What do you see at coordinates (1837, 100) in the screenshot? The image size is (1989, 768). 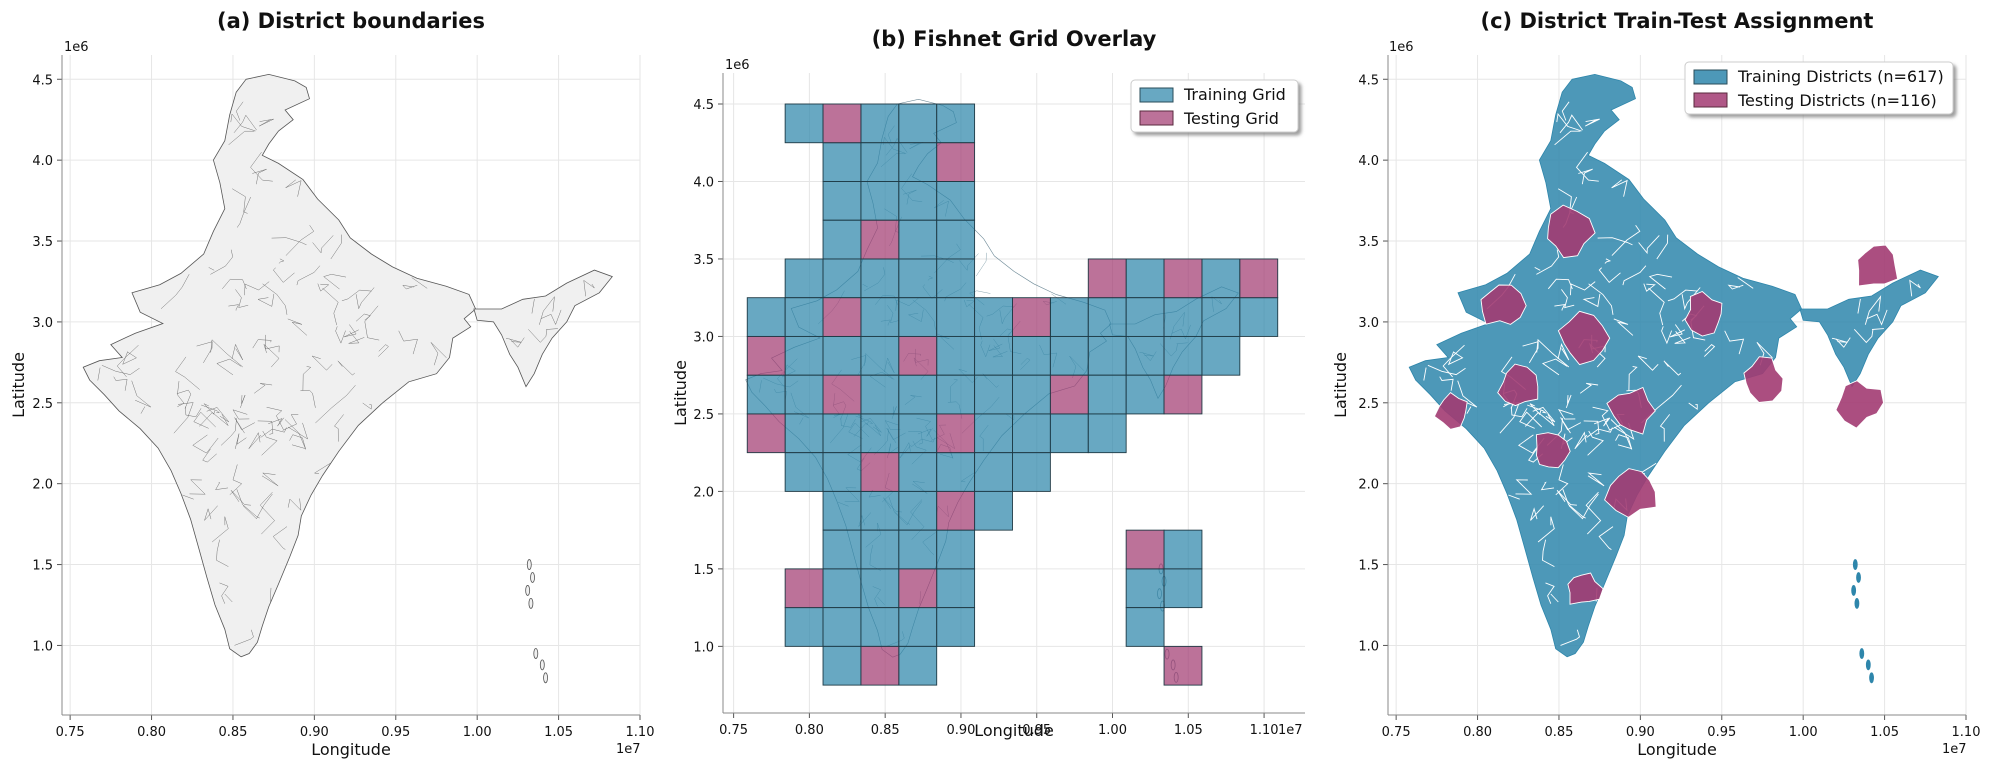 I see `legend-c-label-test: Testing Districts (n=116)` at bounding box center [1837, 100].